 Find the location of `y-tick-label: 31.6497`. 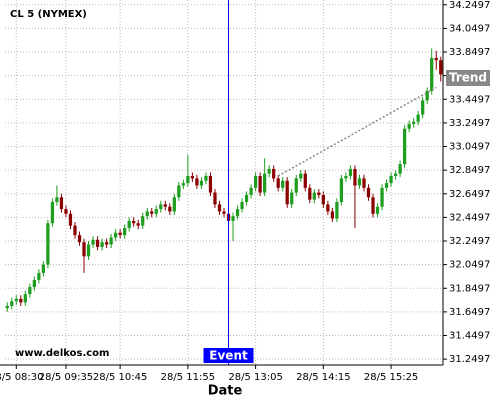

y-tick-label: 31.6497 is located at coordinates (469, 312).